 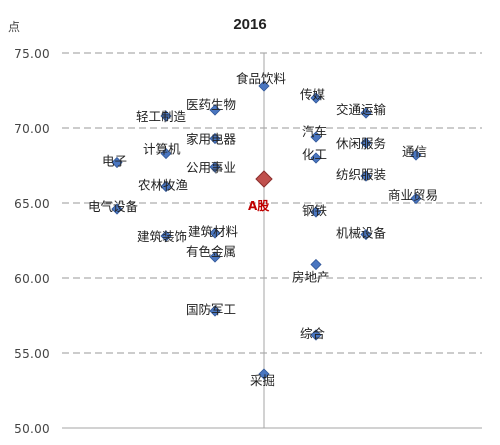 I want to click on data-point-label: 交通运输, so click(x=361, y=109).